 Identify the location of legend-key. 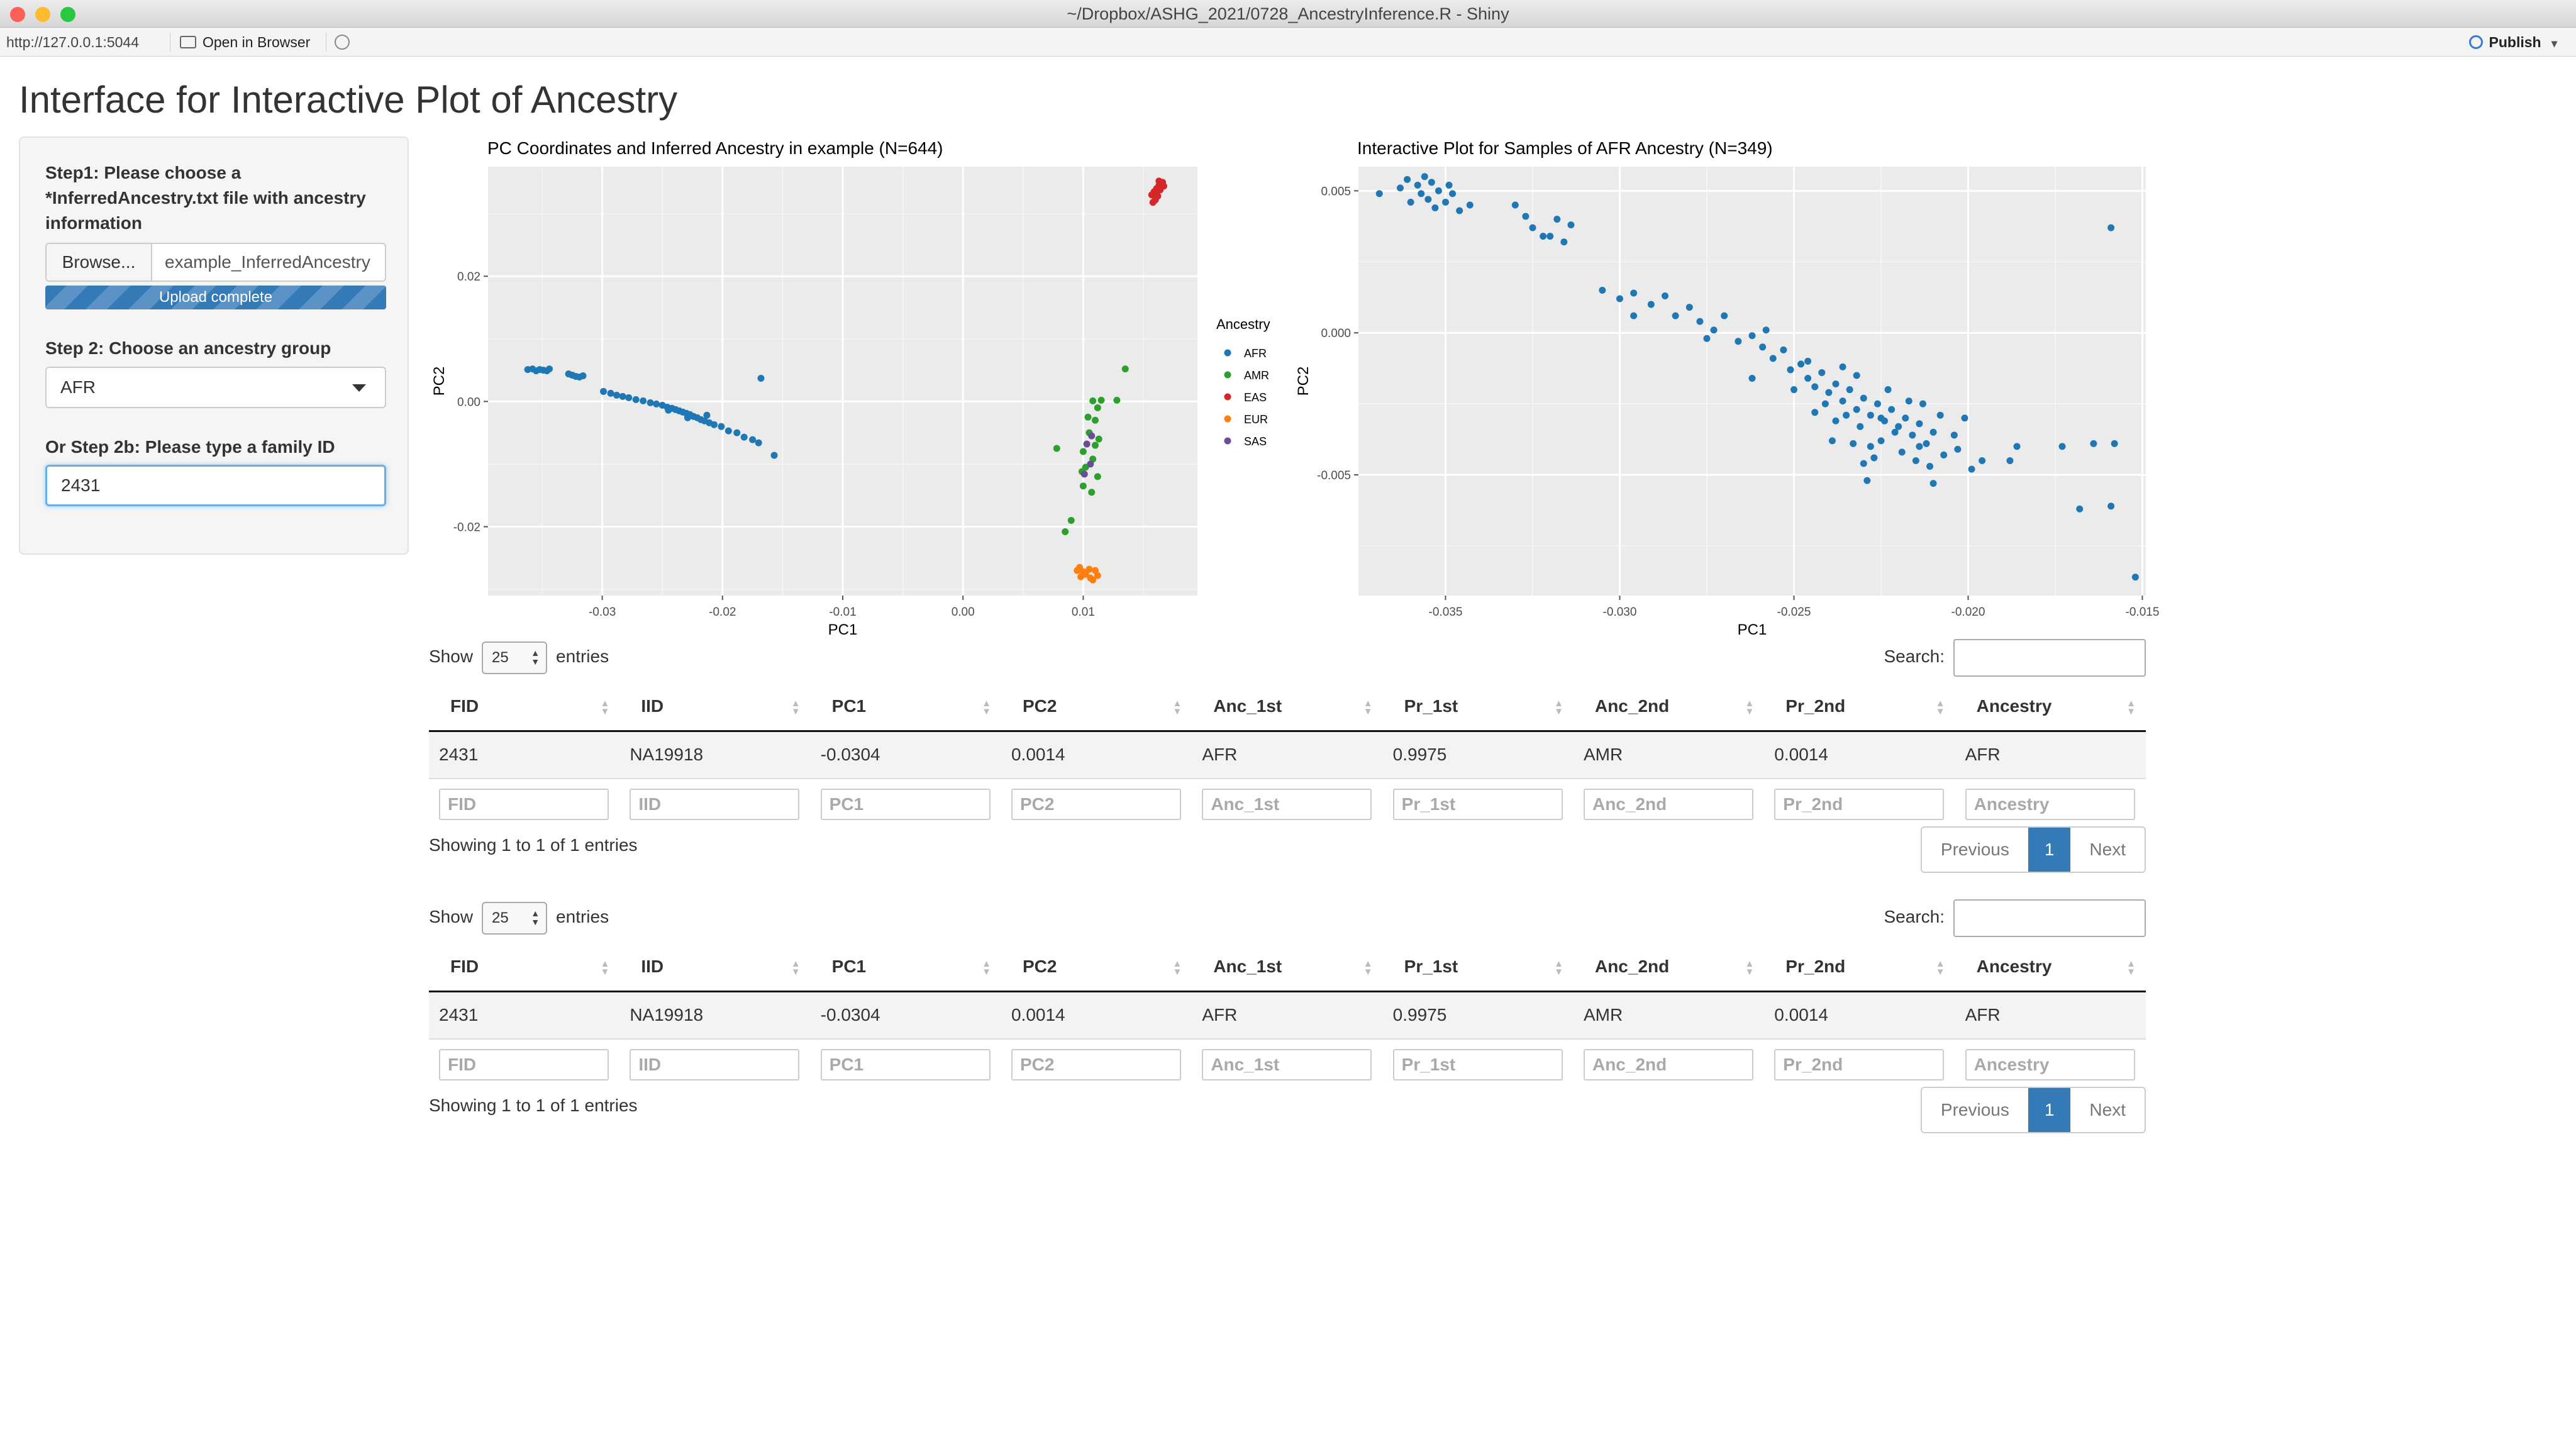
(1227, 397).